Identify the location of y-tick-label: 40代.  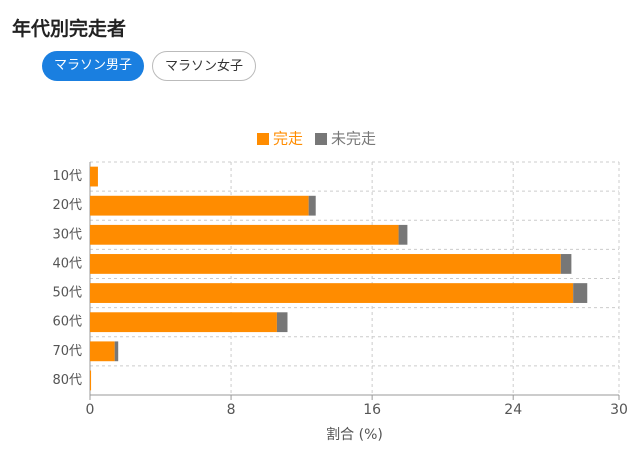
(67, 263).